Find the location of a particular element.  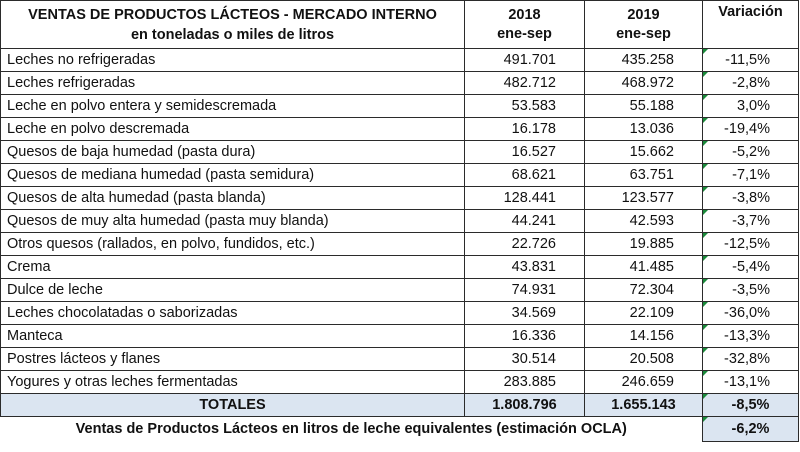

product-name-cell: Leche en polvo descremada is located at coordinates (232, 129).